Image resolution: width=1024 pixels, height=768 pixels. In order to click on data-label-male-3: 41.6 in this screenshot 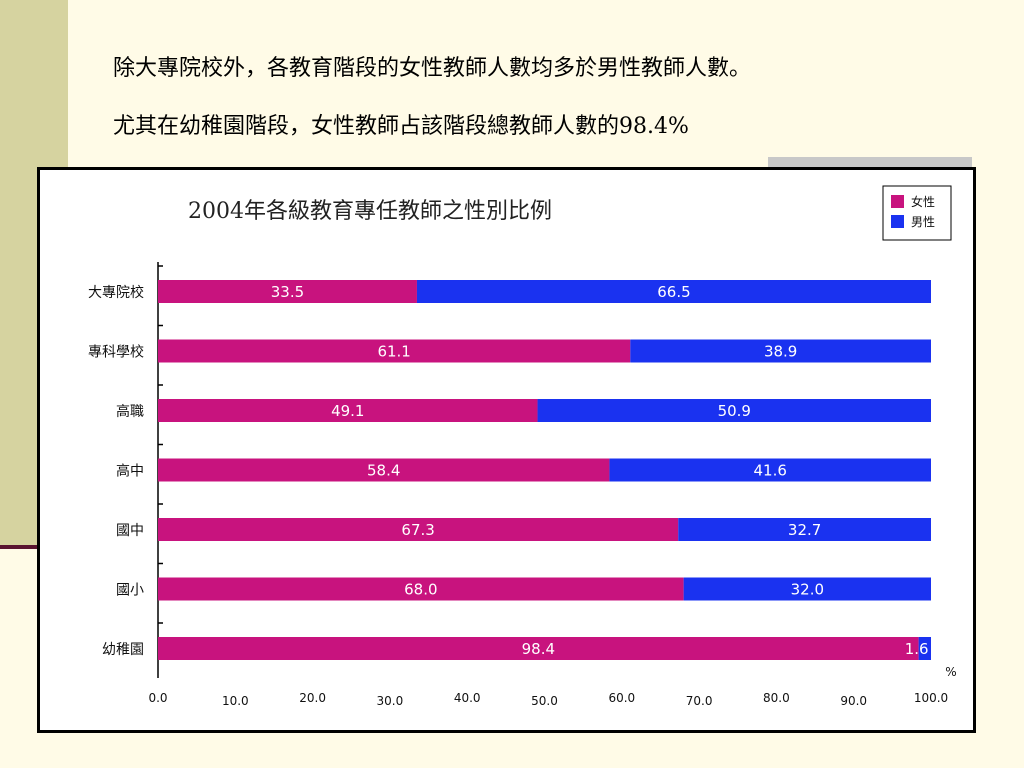, I will do `click(770, 471)`.